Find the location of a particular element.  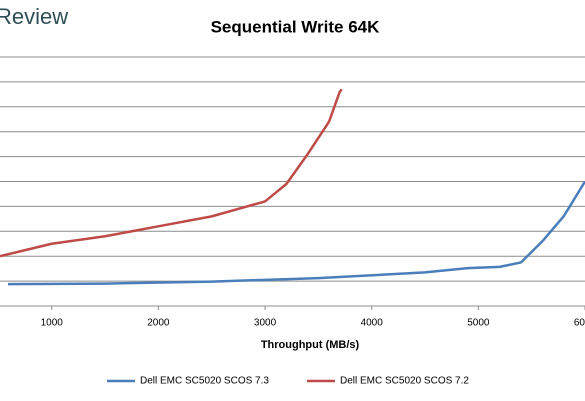

legend-label: Dell EMC SC5020 SCOS 7.2 is located at coordinates (404, 381).